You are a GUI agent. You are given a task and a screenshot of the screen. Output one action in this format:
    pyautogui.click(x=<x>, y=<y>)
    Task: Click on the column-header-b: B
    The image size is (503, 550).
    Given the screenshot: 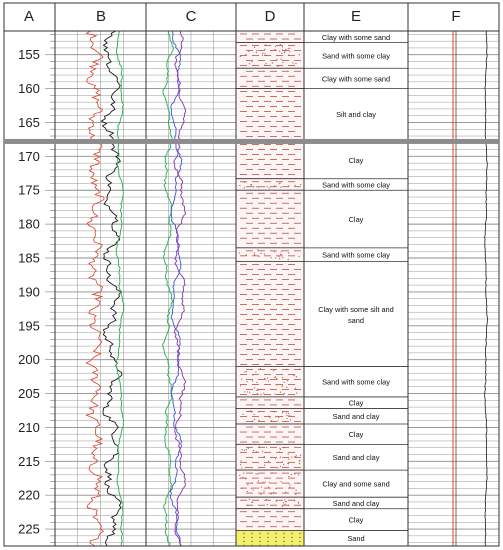 What is the action you would take?
    pyautogui.click(x=101, y=16)
    